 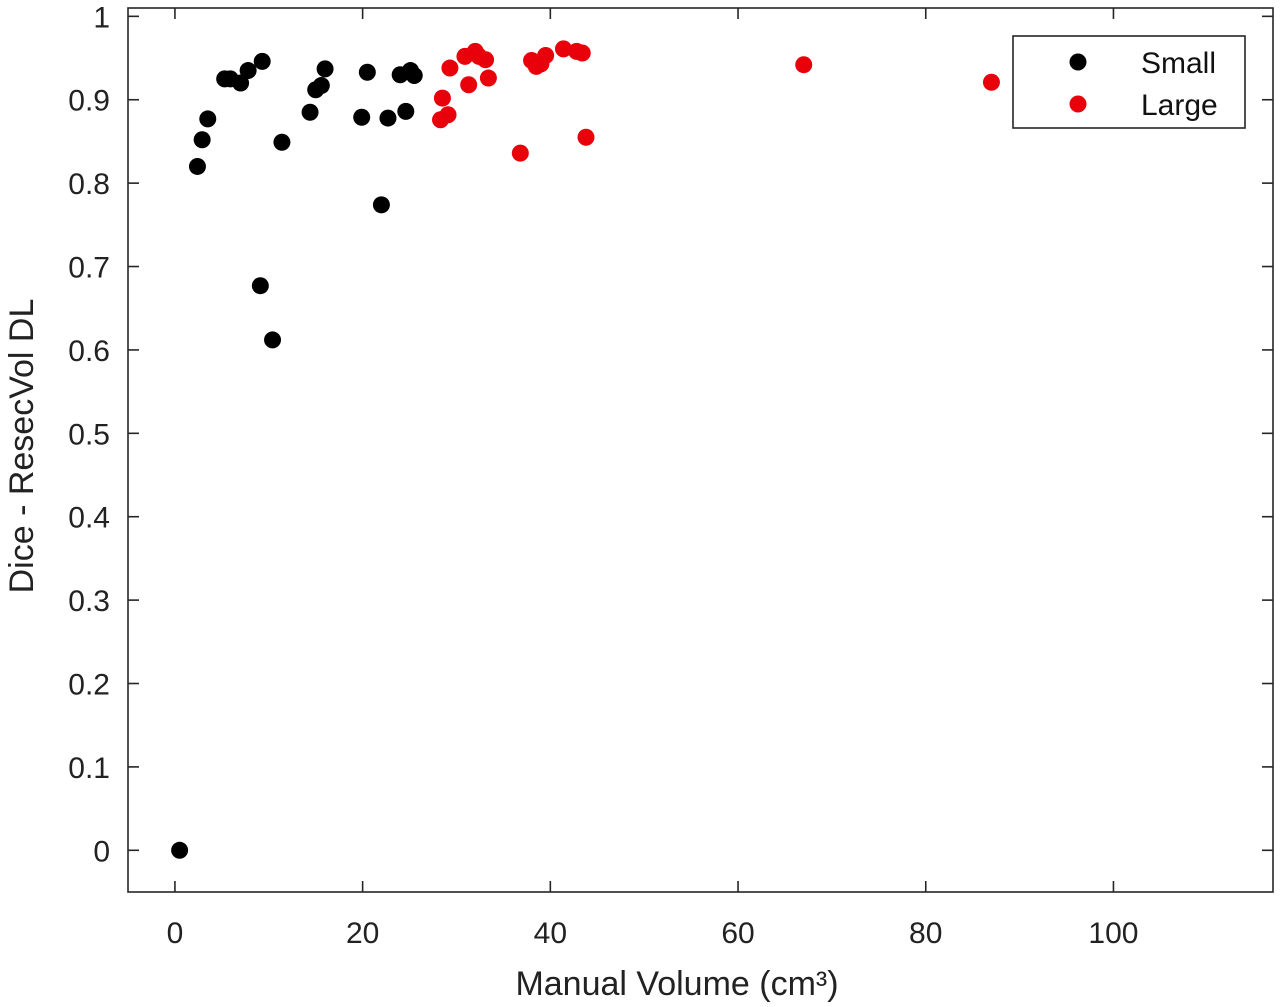 I want to click on y-tick-label: 0.2, so click(x=89, y=685).